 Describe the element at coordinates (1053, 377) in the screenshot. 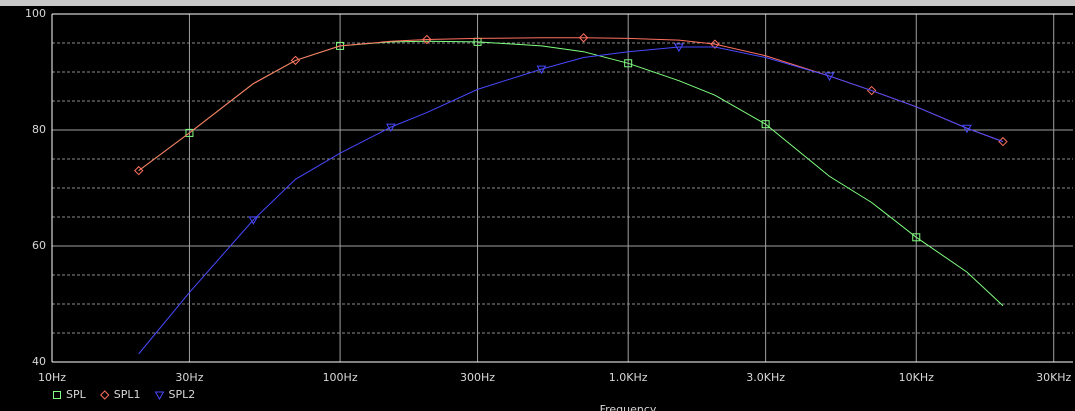

I see `x-tick-label: 30KHz` at that location.